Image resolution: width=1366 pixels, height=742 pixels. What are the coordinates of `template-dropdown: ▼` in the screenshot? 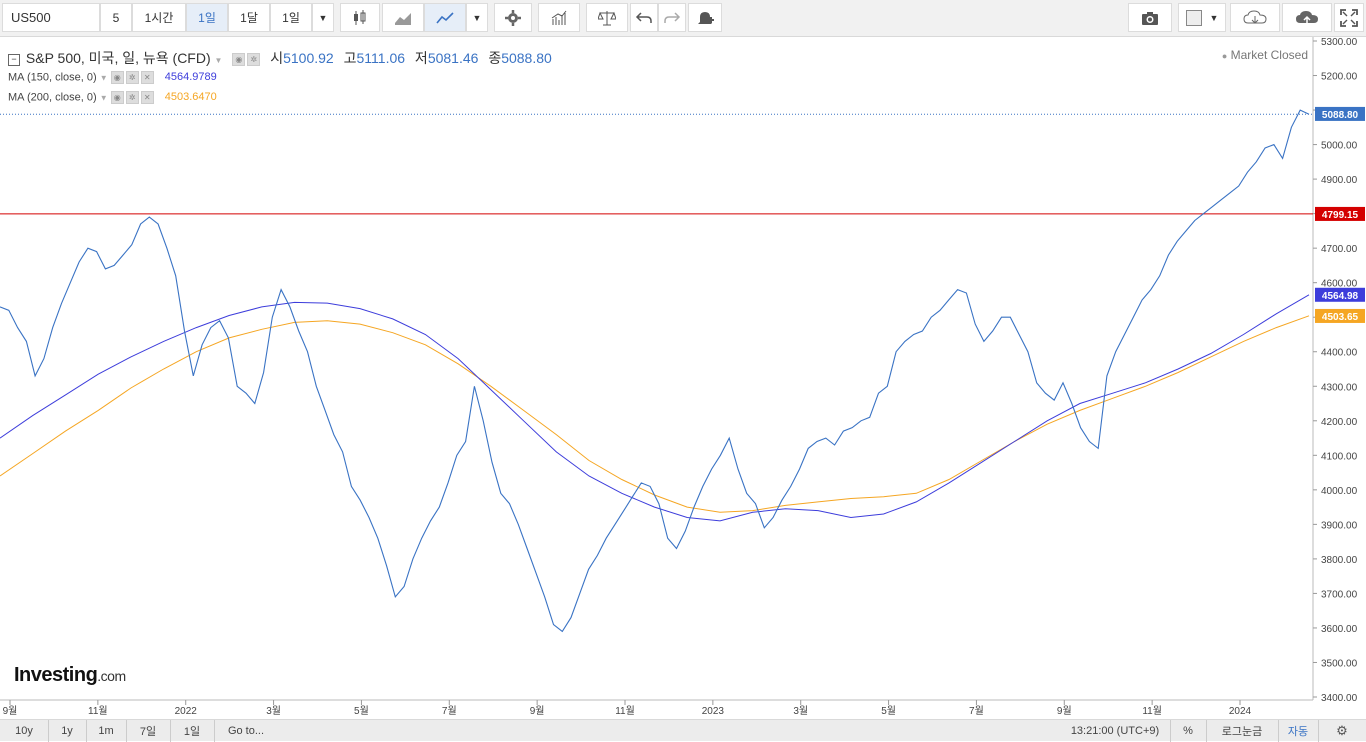 It's located at (1202, 17).